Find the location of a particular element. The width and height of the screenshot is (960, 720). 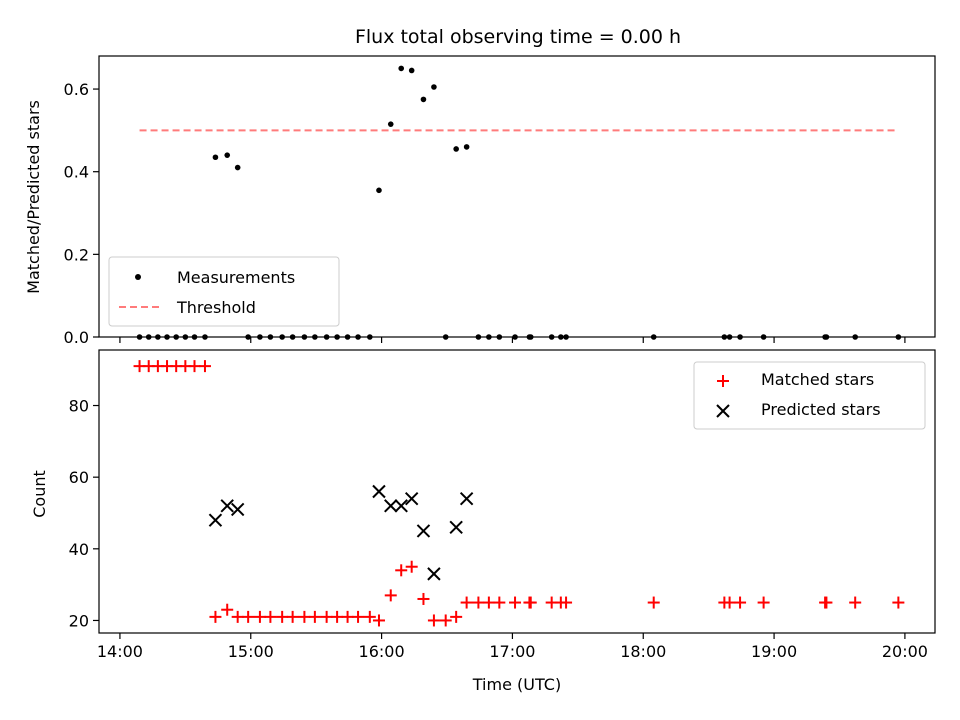

x-tick-label: 16:00 is located at coordinates (382, 651).